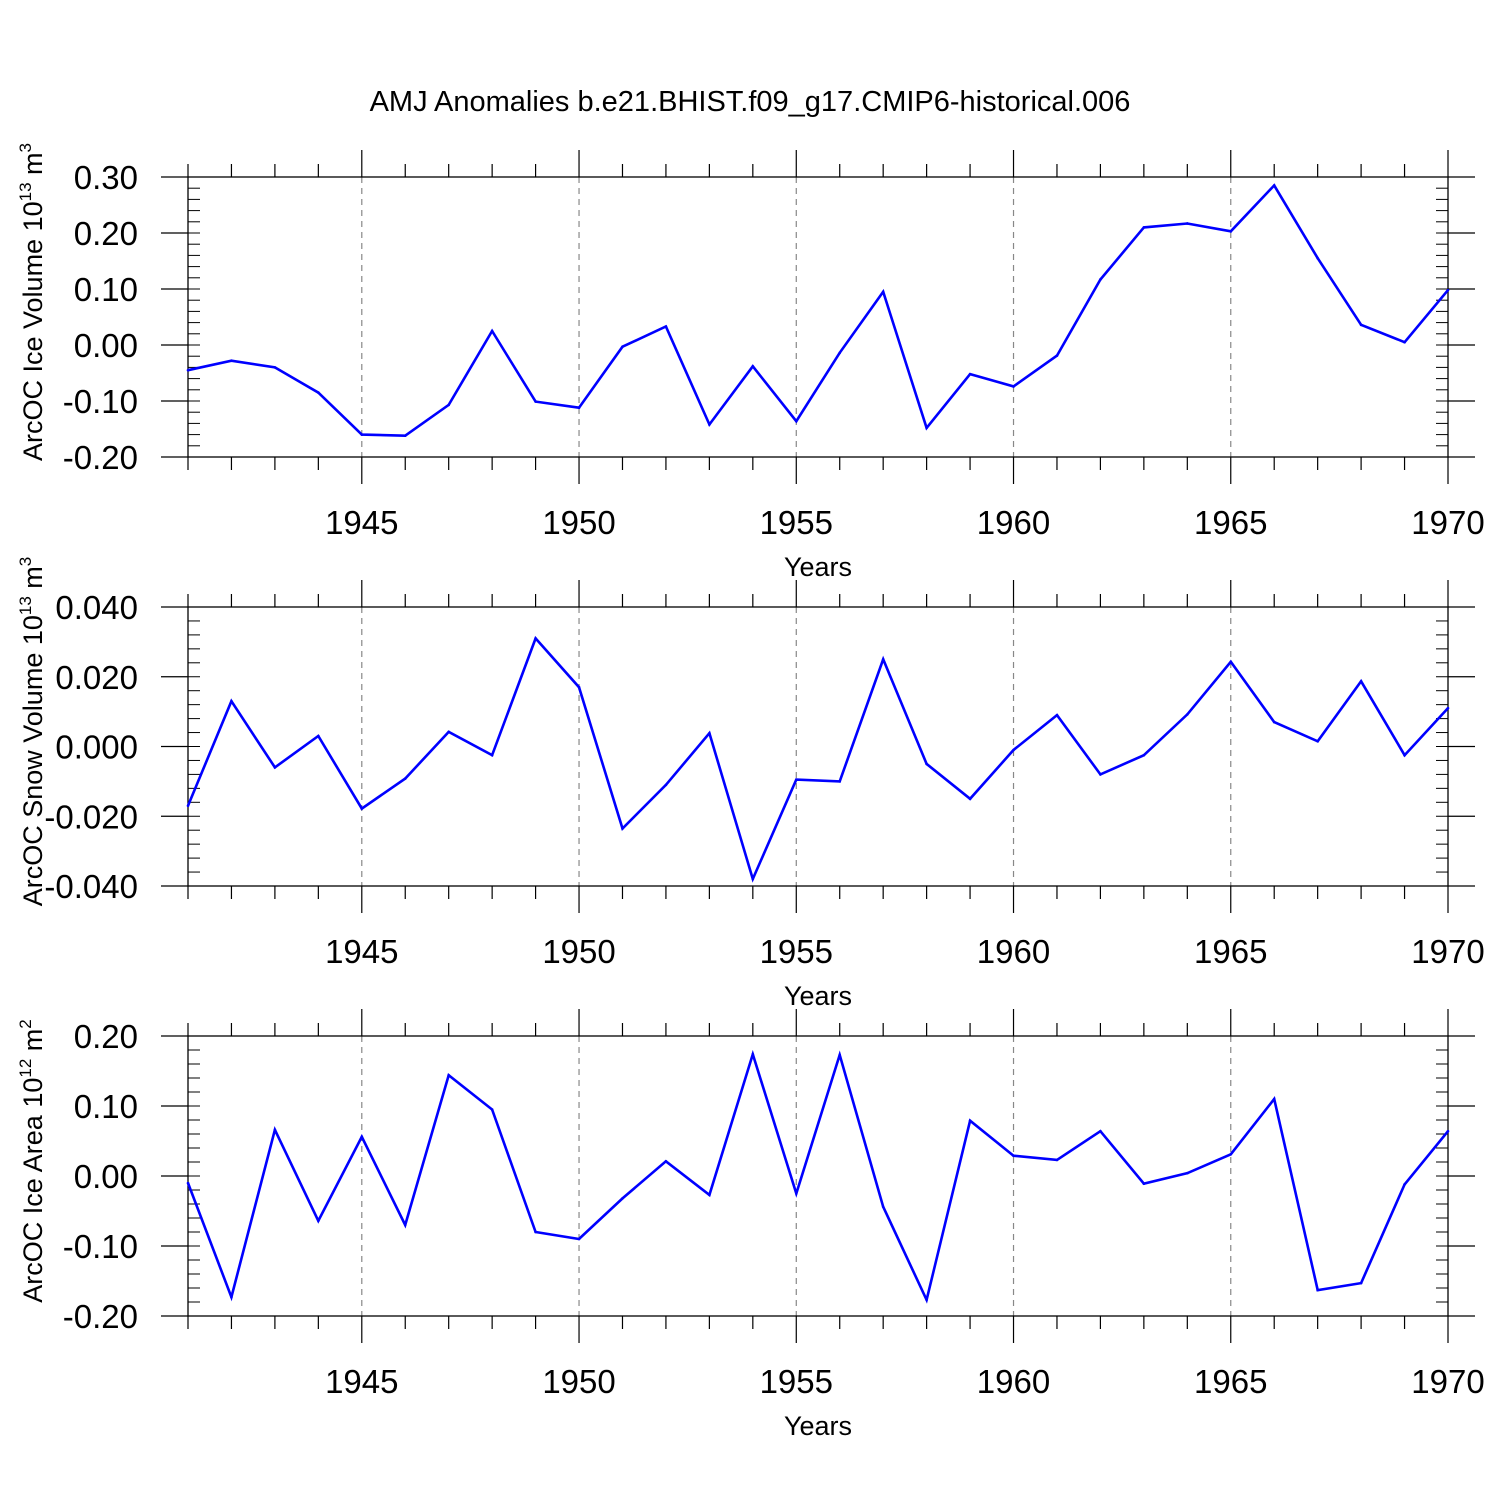 The width and height of the screenshot is (1500, 1500). I want to click on y-tick-label: -0.040, so click(91, 886).